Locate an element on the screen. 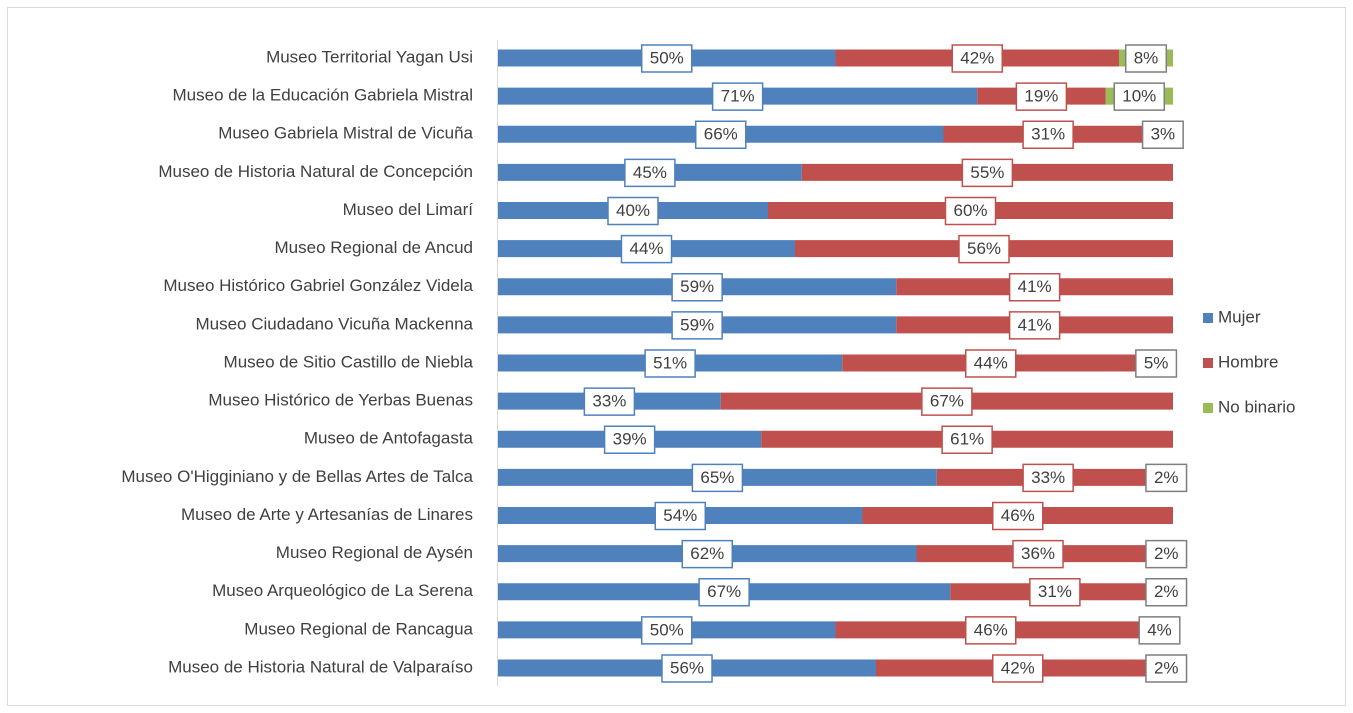  data-label: 40% is located at coordinates (633, 210).